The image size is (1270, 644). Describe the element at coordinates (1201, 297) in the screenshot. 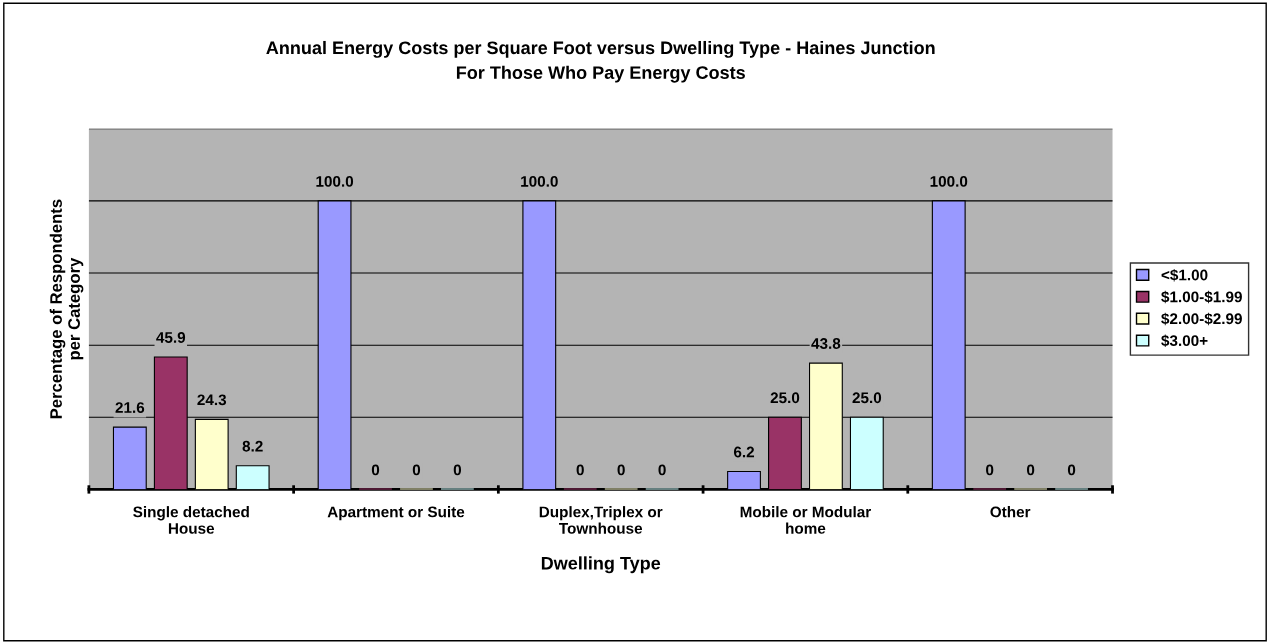

I see `legend-label: $1.00-$1.99` at that location.